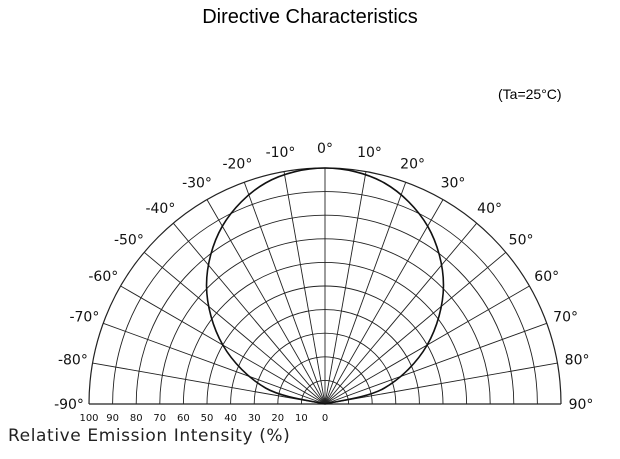 This screenshot has height=459, width=620. What do you see at coordinates (325, 418) in the screenshot?
I see `radial-tick-label: 0` at bounding box center [325, 418].